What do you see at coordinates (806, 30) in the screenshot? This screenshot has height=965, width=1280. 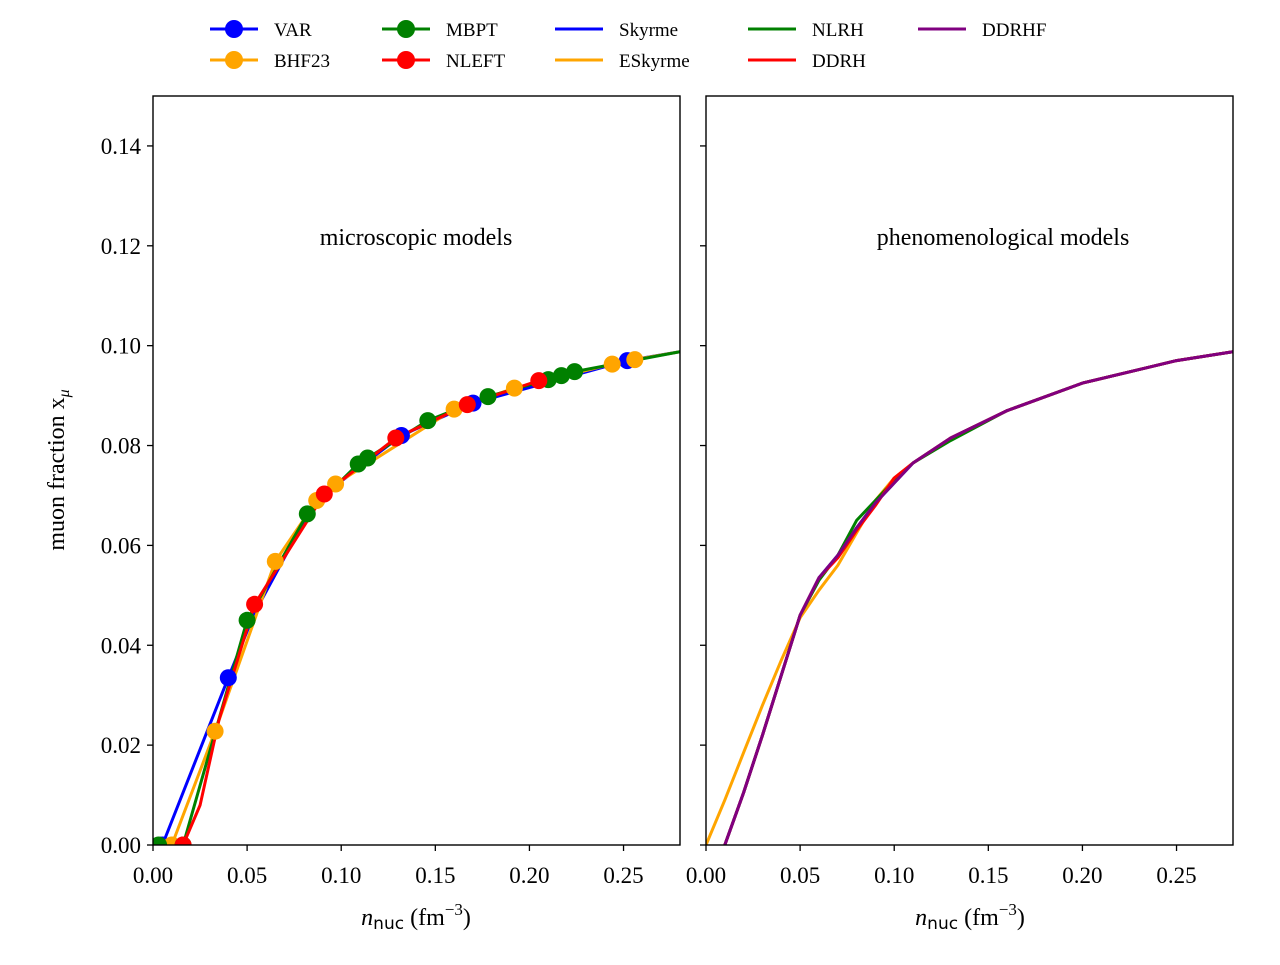 I see `legend-entry-nlrh: NLRH` at bounding box center [806, 30].